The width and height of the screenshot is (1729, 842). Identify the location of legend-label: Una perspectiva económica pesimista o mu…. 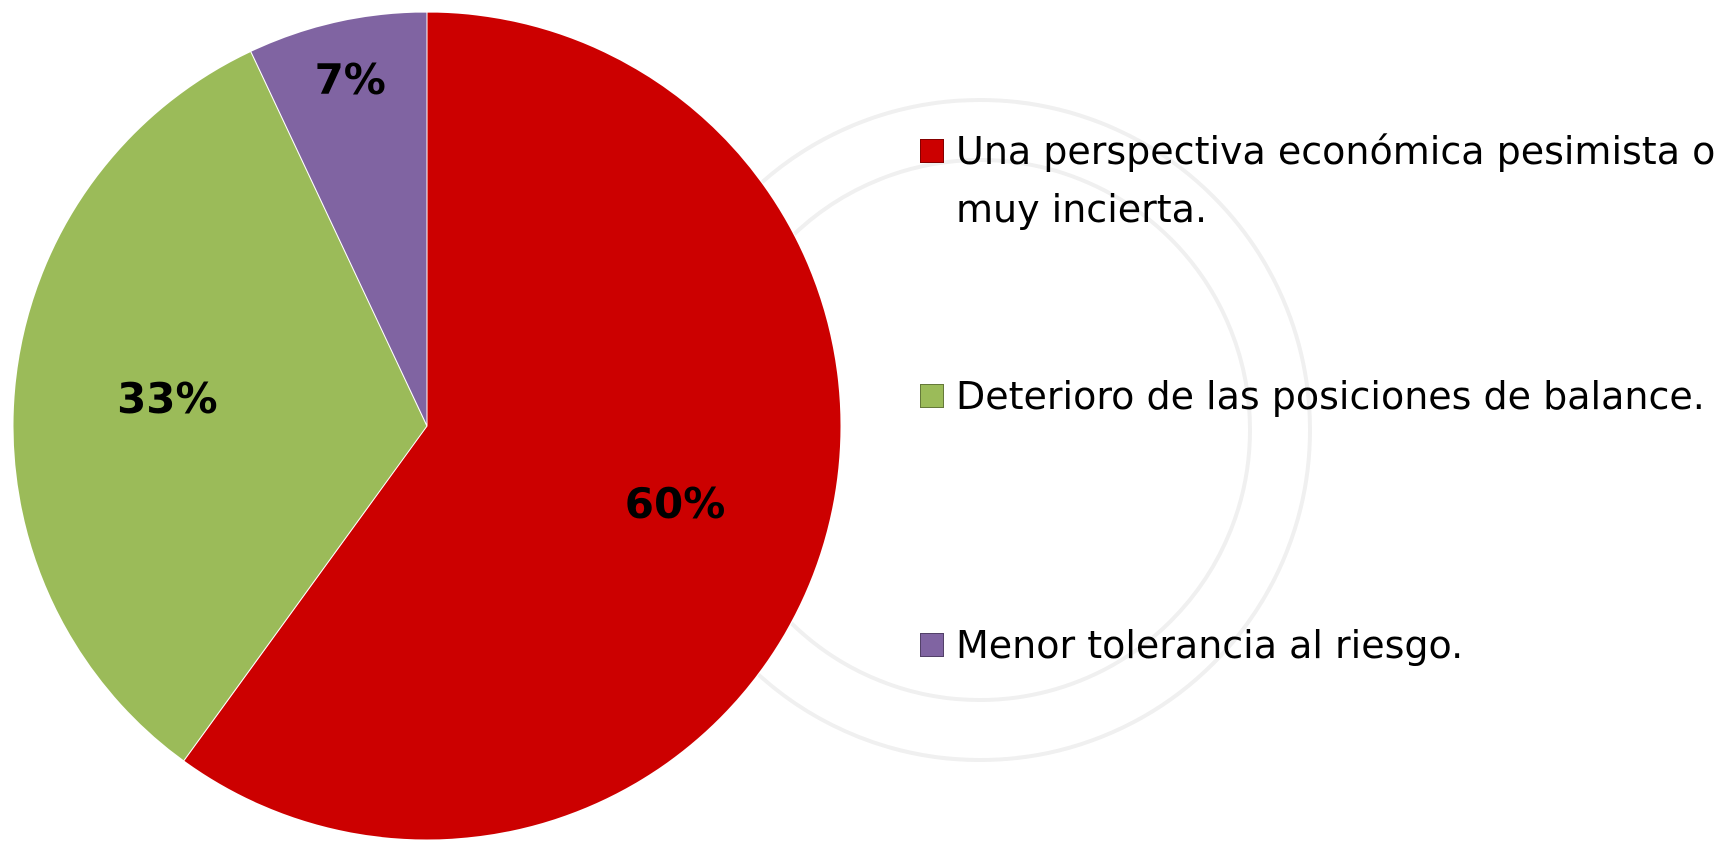
(1336, 180).